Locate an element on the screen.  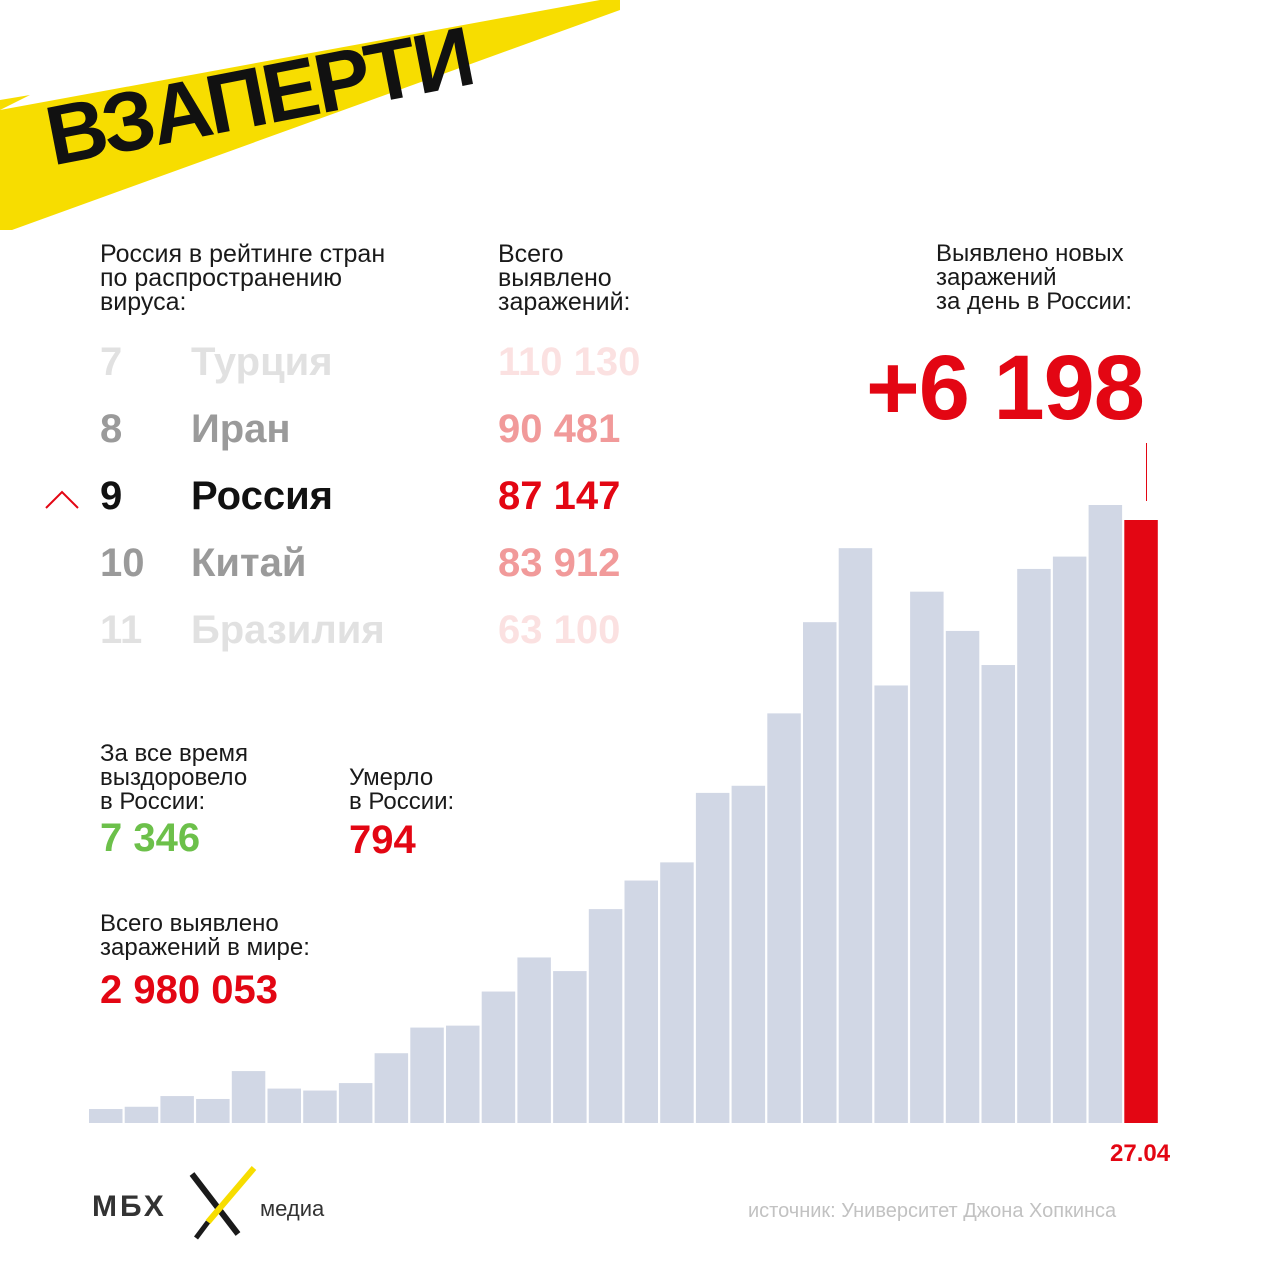
rank-number: 9 is located at coordinates (111, 496).